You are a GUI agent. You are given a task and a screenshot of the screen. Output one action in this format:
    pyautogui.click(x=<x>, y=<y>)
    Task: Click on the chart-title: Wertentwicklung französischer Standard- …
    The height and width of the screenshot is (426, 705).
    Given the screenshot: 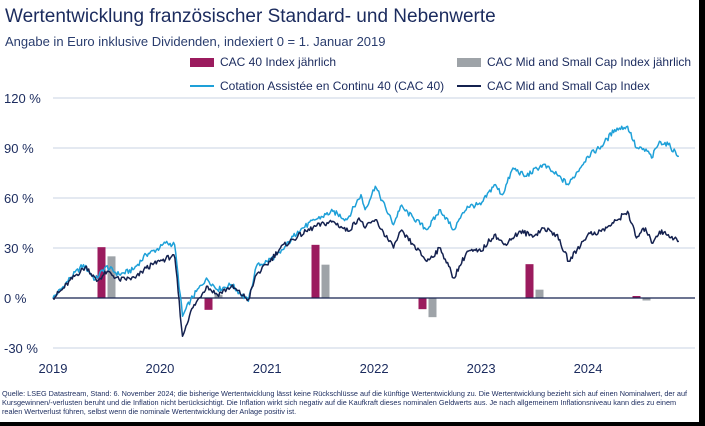 What is the action you would take?
    pyautogui.click(x=250, y=16)
    